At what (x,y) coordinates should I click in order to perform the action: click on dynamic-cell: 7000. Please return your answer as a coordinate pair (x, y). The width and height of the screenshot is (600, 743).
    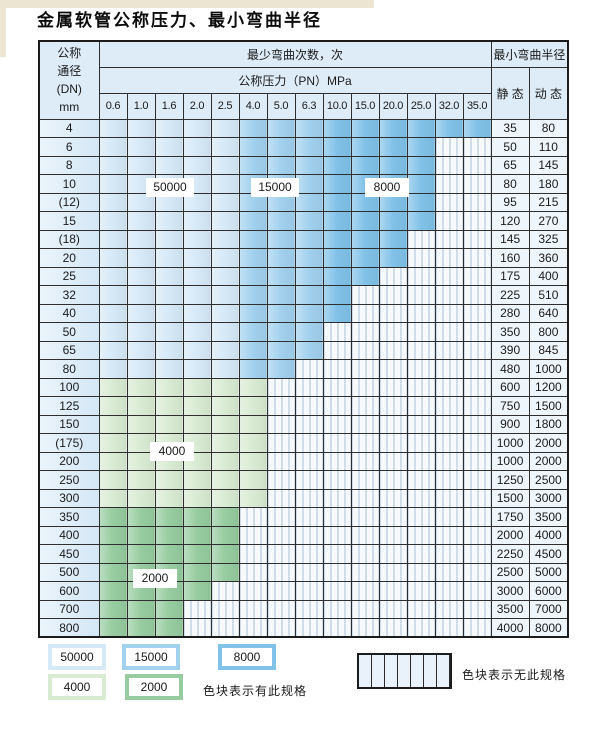
    Looking at the image, I should click on (548, 609).